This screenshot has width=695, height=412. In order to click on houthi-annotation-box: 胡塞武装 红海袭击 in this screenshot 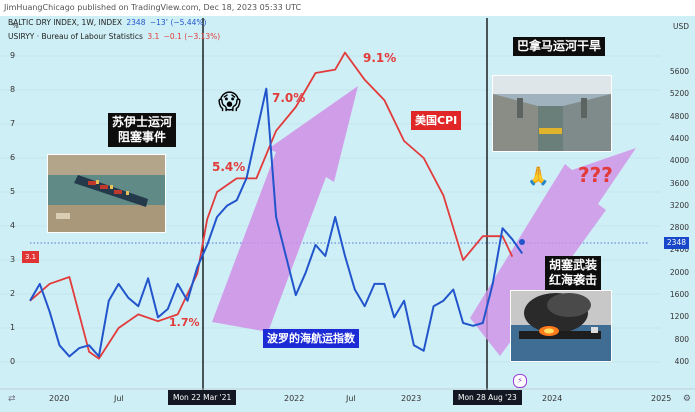, I will do `click(573, 273)`.